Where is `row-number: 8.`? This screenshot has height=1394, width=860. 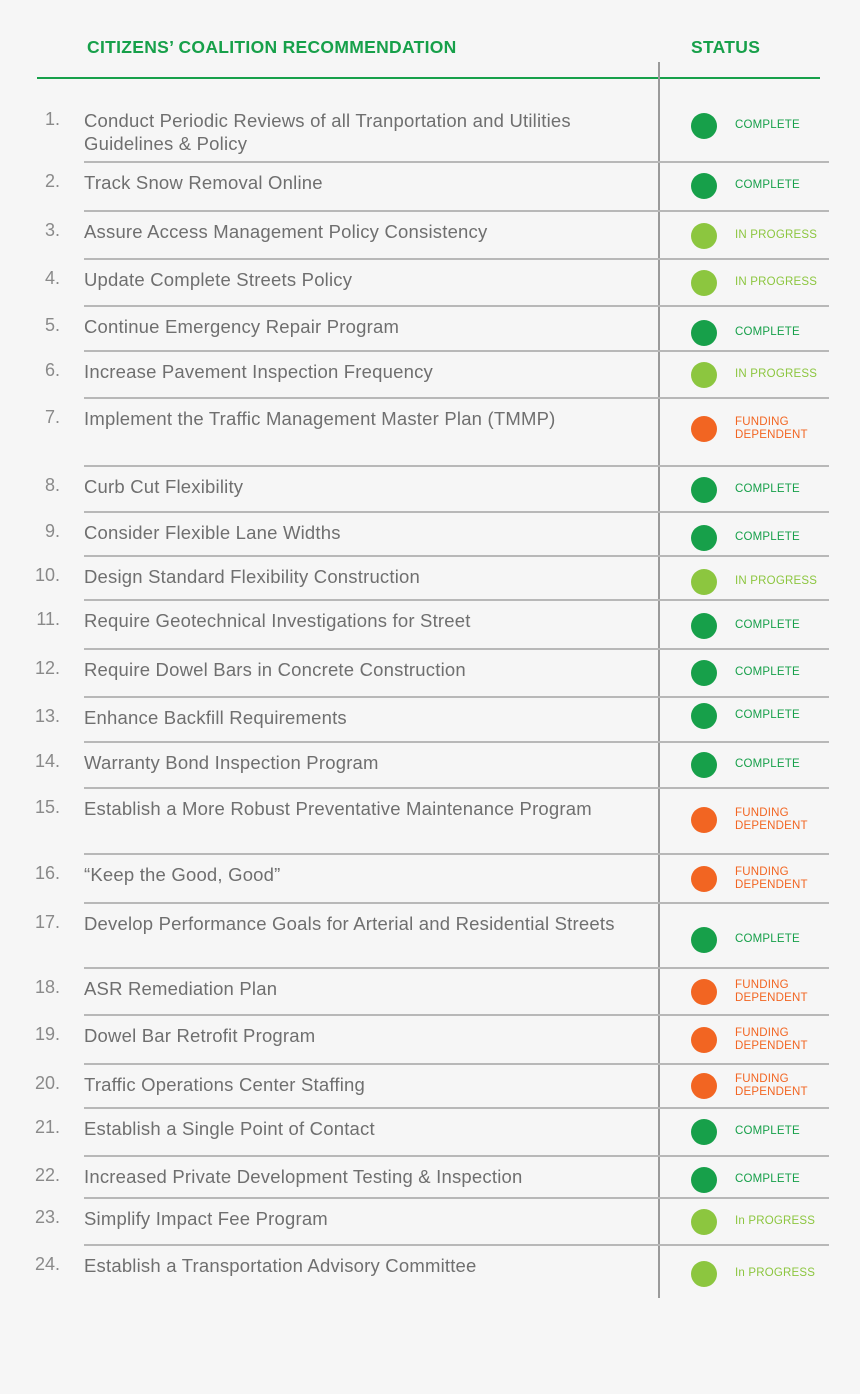 row-number: 8. is located at coordinates (52, 485).